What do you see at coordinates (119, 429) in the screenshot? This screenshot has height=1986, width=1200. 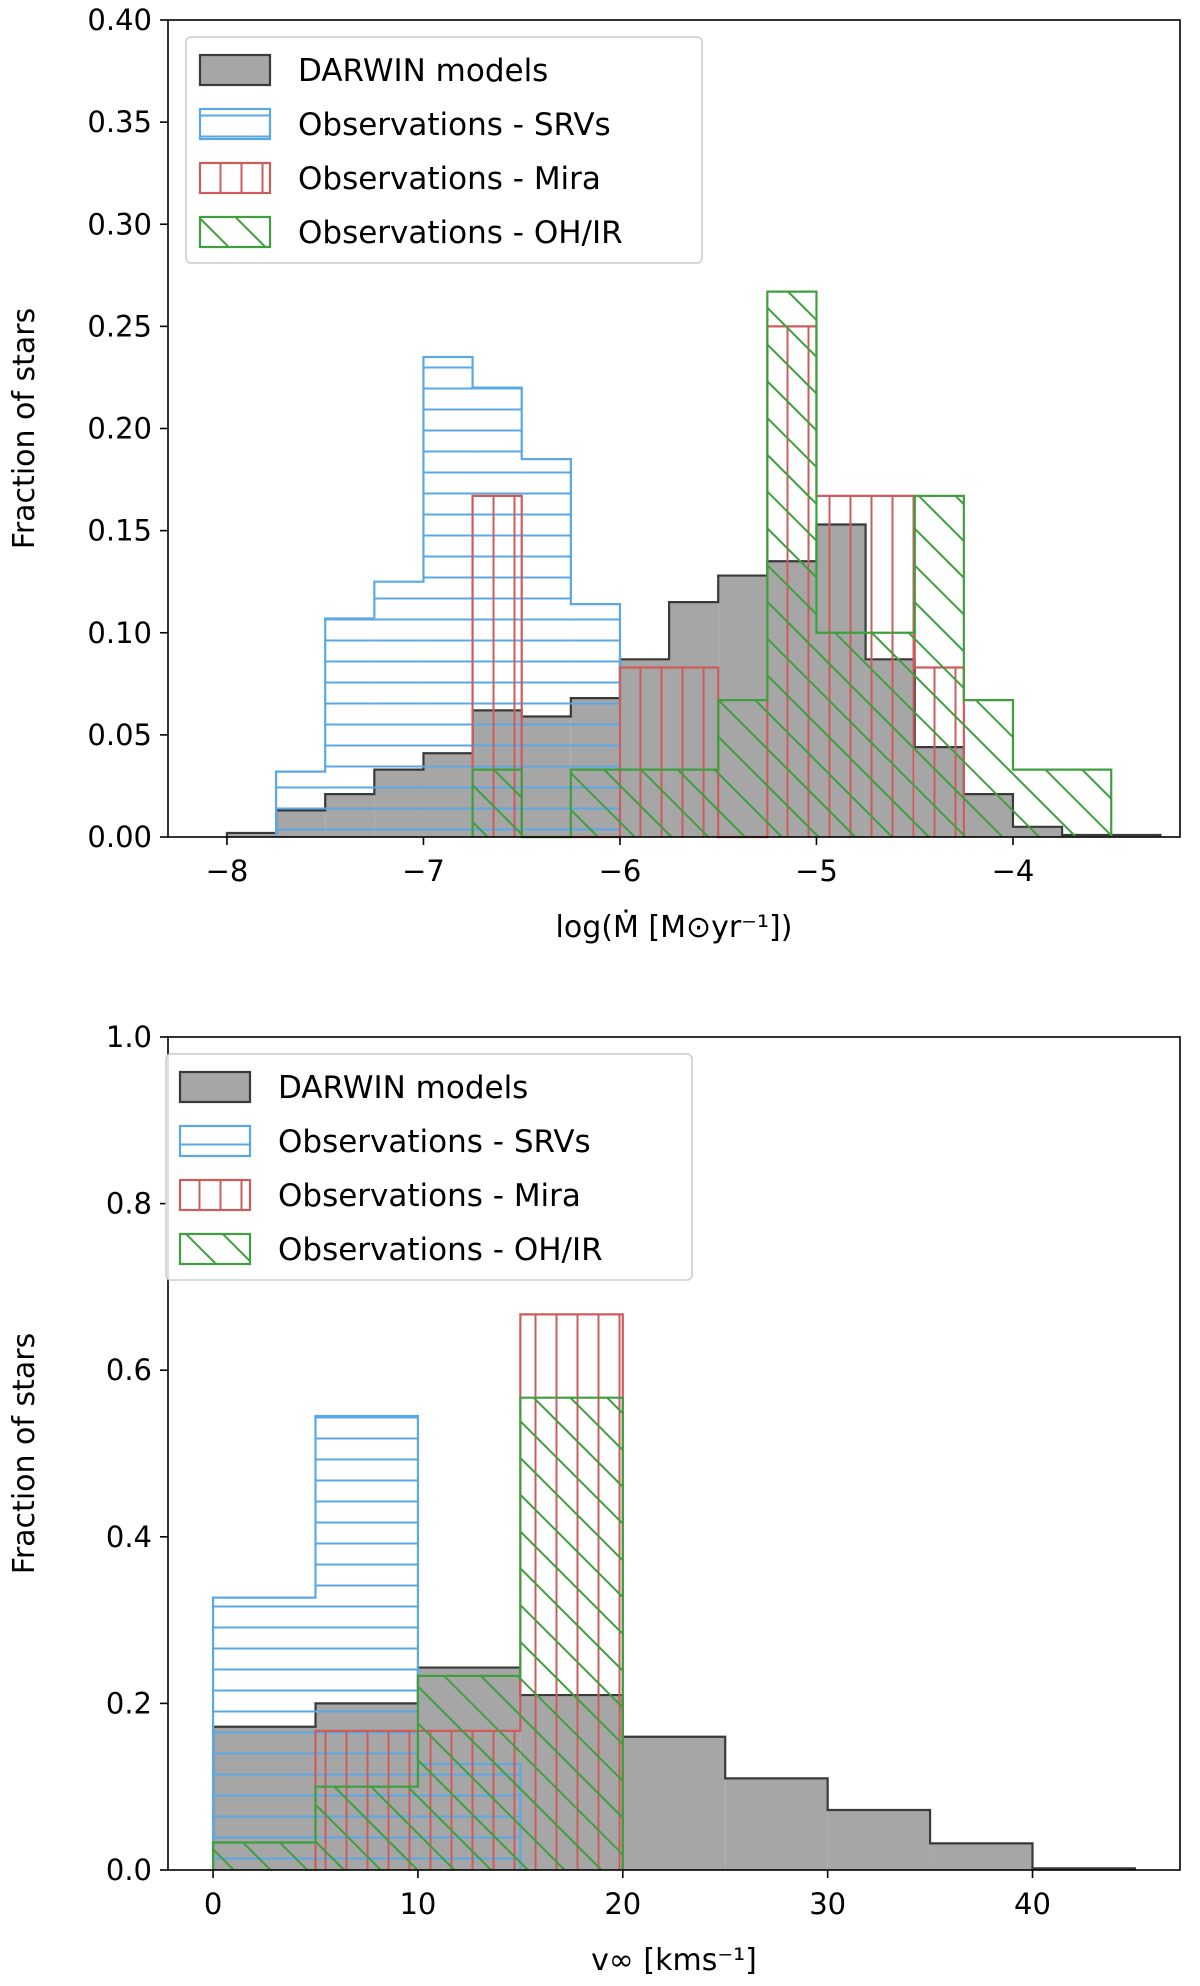 I see `y-tick-label: 0.20` at bounding box center [119, 429].